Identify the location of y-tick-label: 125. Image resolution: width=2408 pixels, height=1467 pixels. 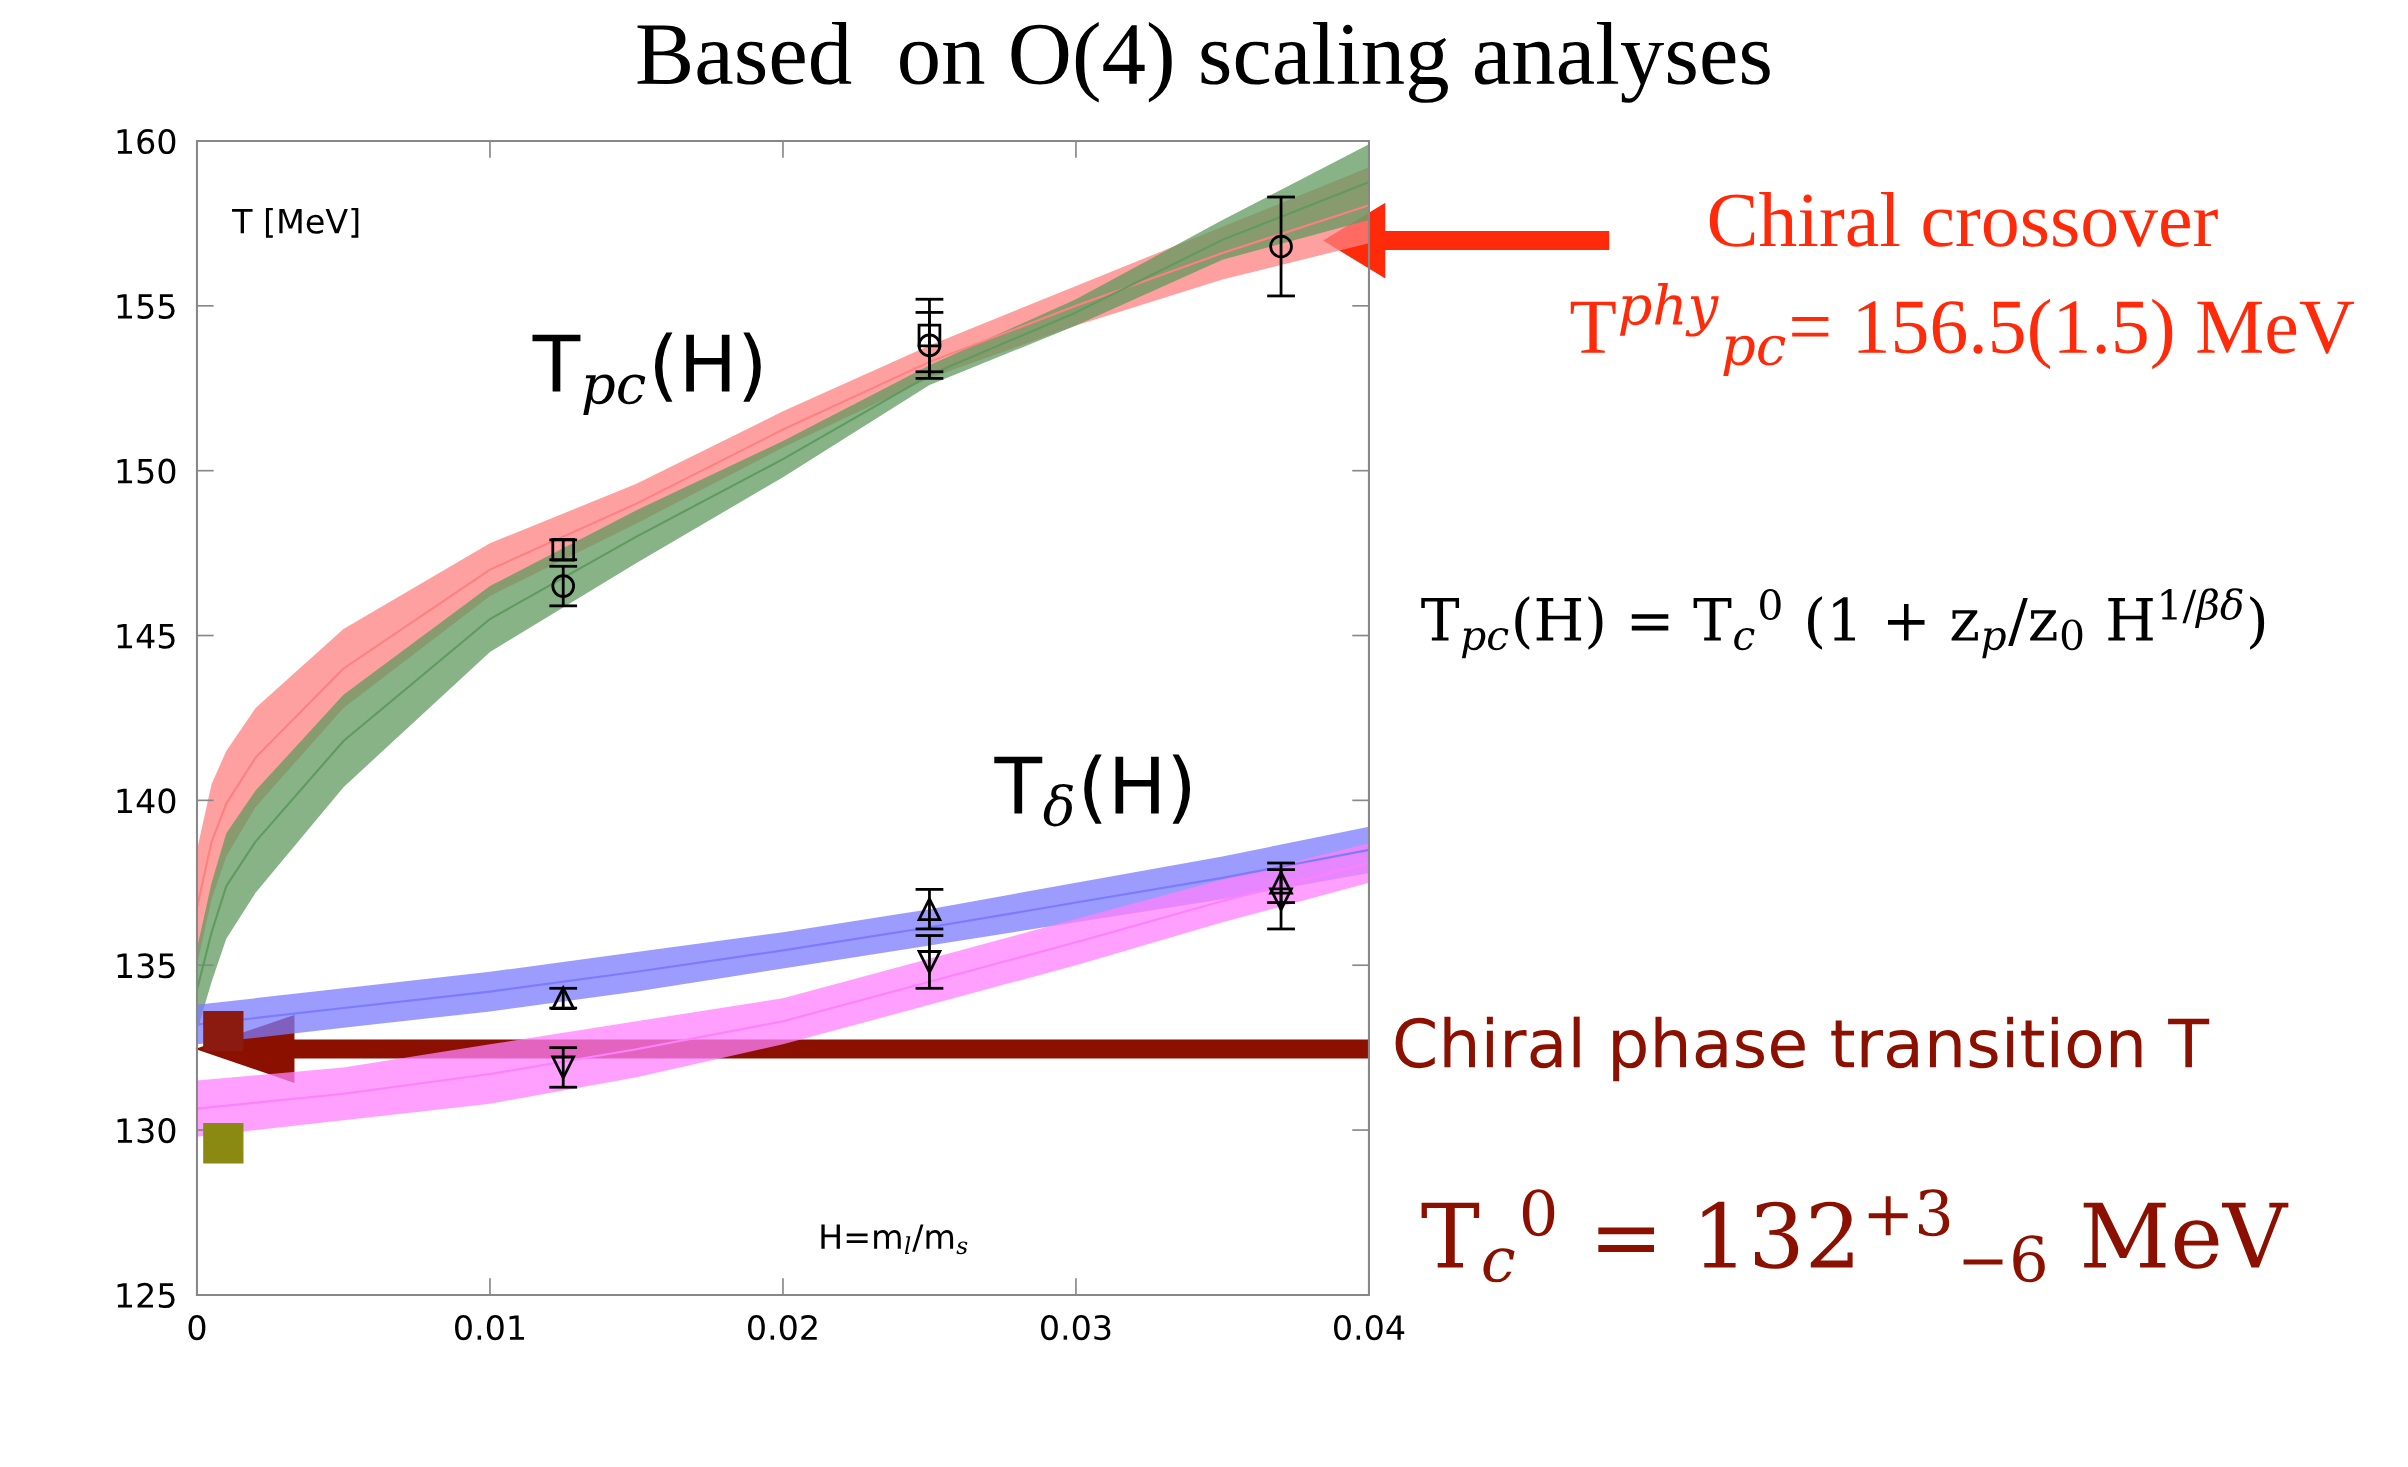
(146, 1295).